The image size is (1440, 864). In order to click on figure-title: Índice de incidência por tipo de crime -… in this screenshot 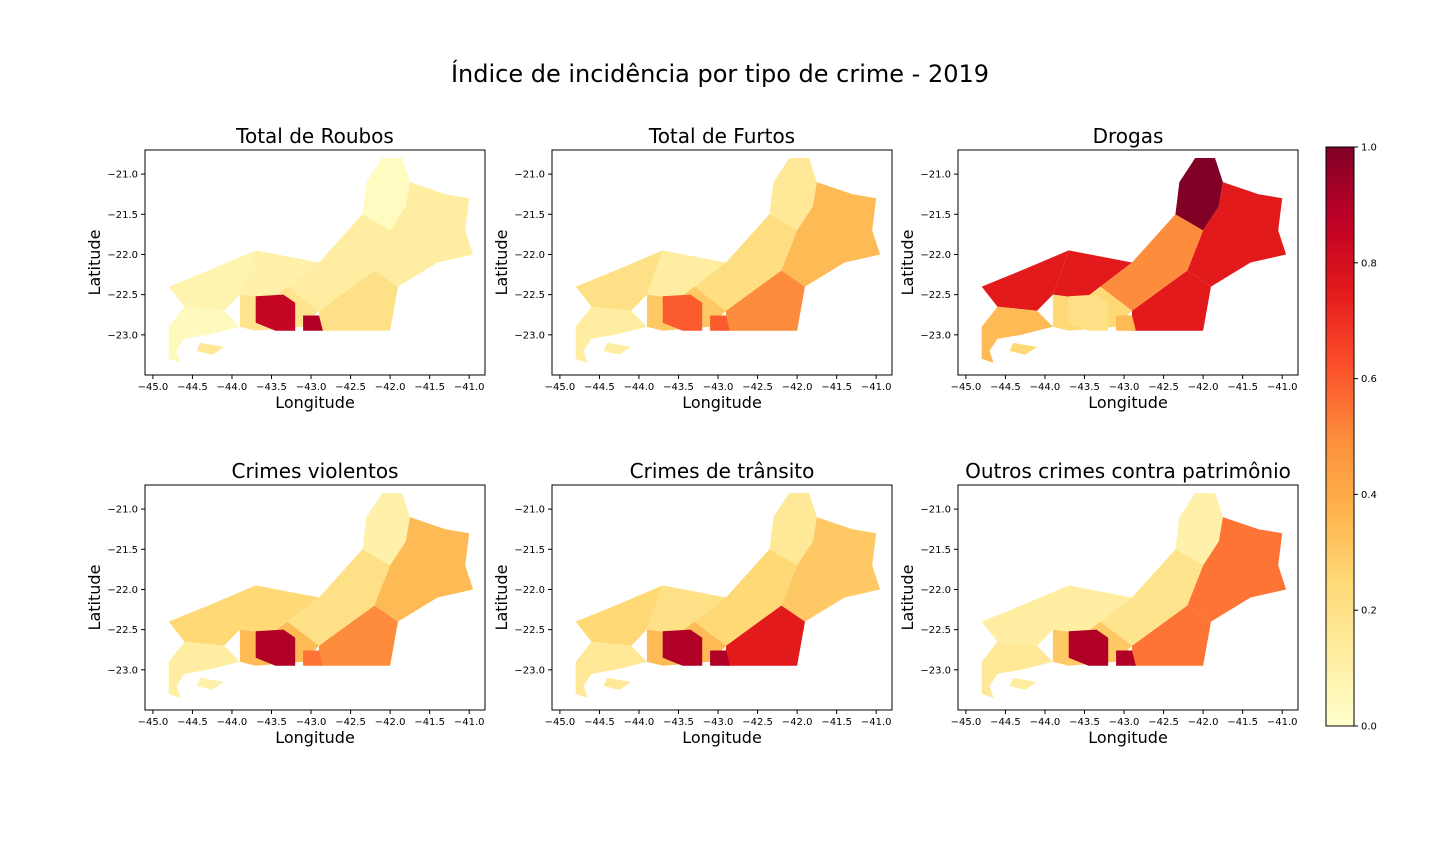, I will do `click(720, 73)`.